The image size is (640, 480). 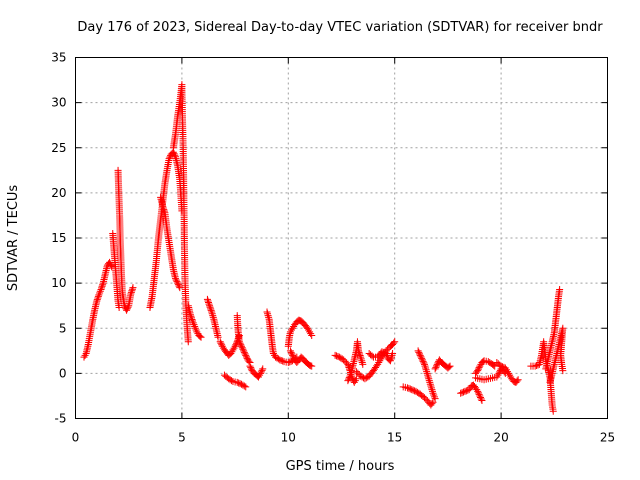 I want to click on x-tick-label: 25, so click(x=607, y=438).